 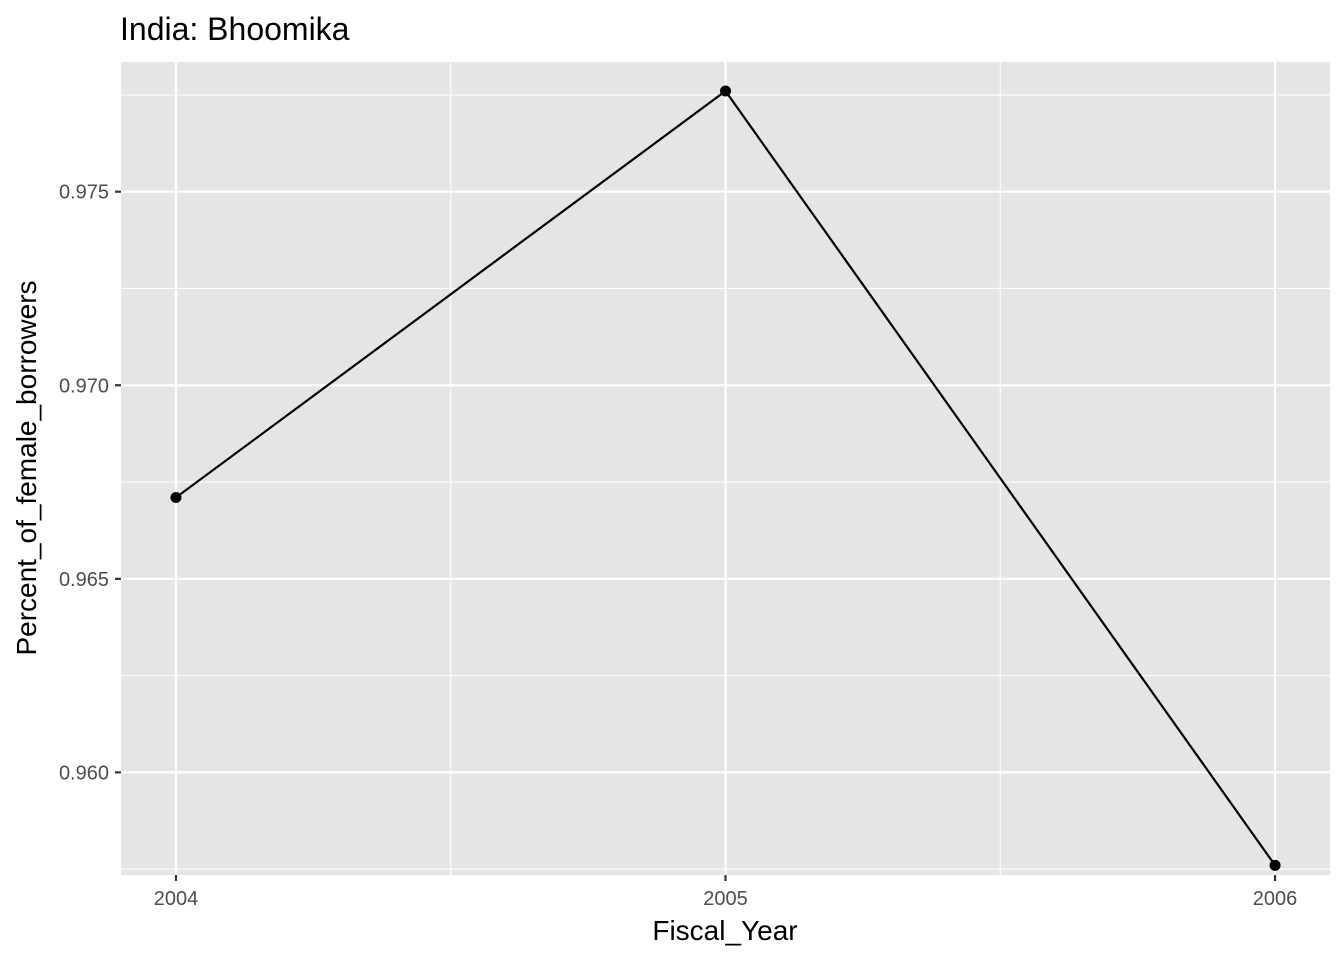 I want to click on x-axis: 2004 2005 2006, so click(x=726, y=892).